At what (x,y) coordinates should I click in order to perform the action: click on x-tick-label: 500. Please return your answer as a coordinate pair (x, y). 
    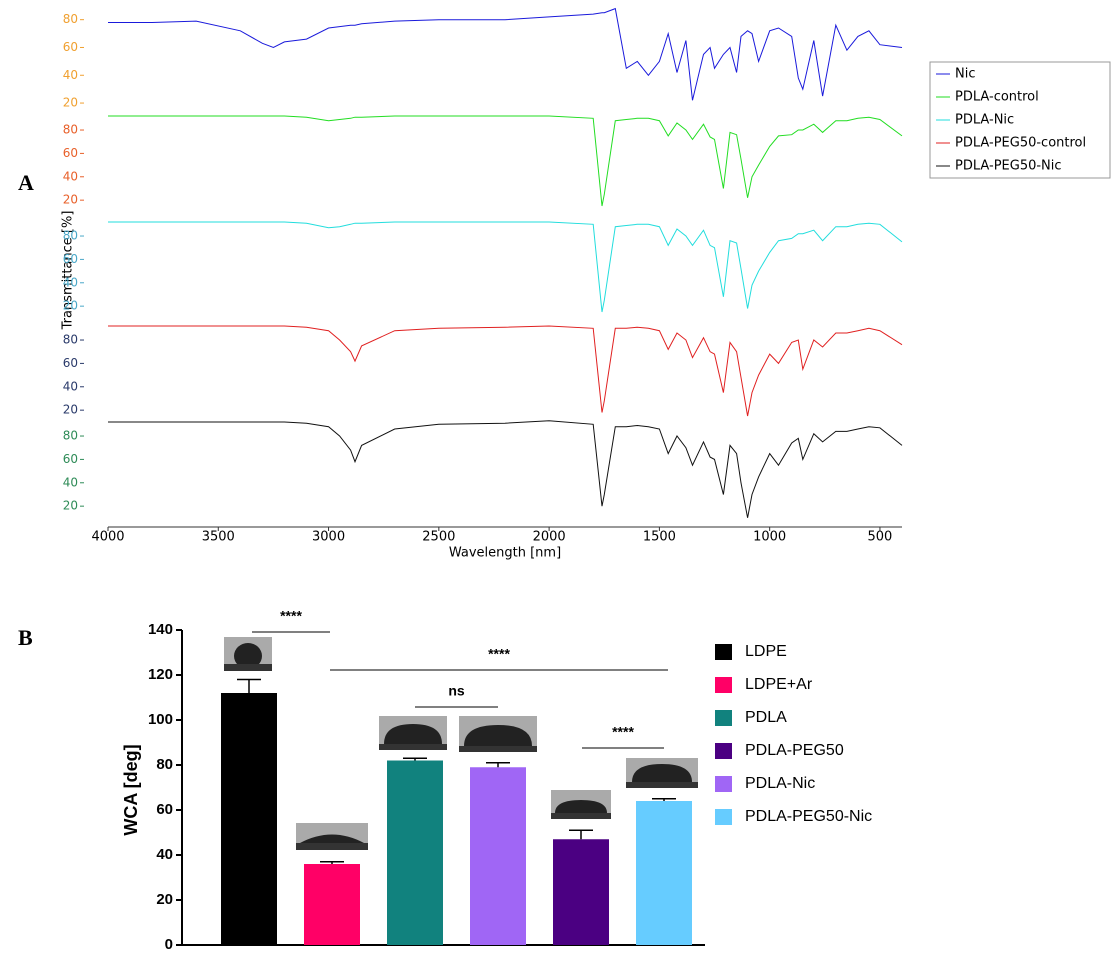
    Looking at the image, I should click on (880, 537).